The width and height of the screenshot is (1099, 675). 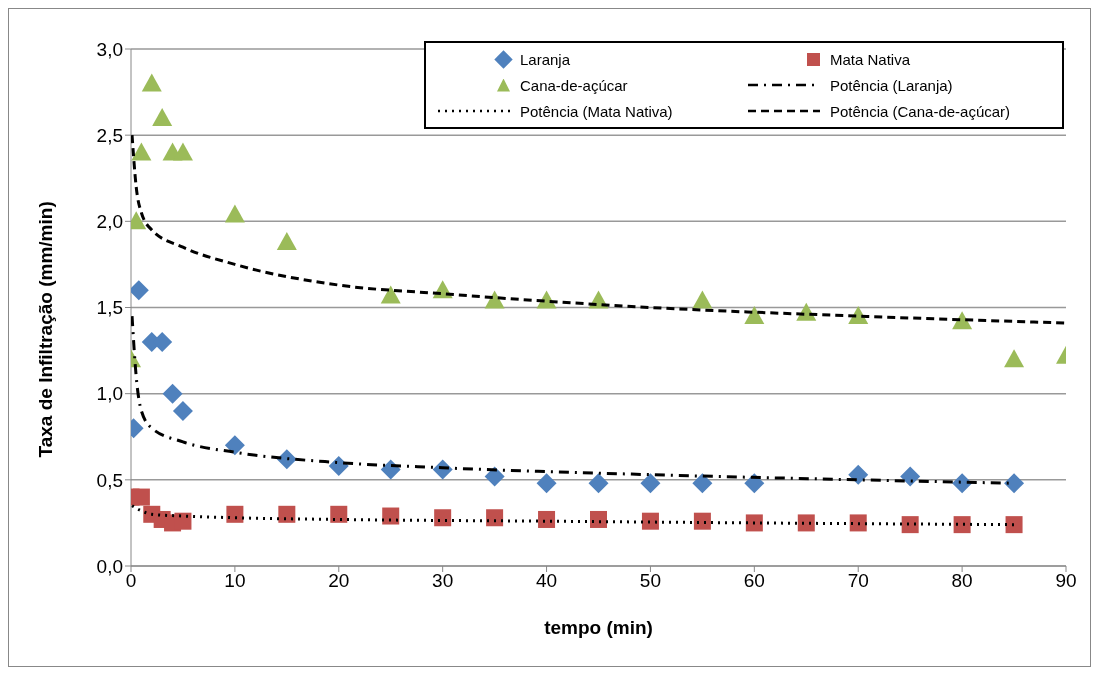 I want to click on y-axis-title: Taxa de Infiltração (mm/min), so click(x=45, y=329).